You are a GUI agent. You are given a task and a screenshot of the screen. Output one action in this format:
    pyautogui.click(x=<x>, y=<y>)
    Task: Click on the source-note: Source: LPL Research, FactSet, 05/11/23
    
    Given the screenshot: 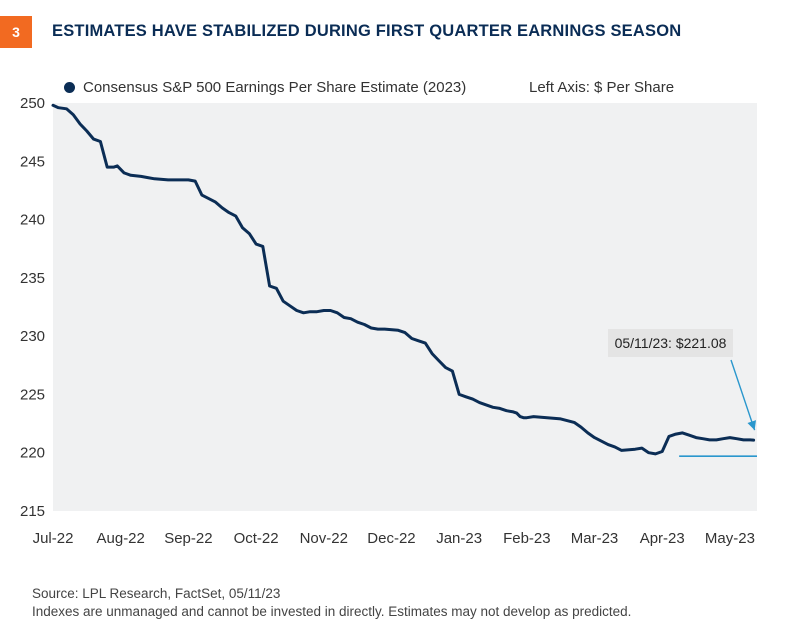 What is the action you would take?
    pyautogui.click(x=156, y=593)
    